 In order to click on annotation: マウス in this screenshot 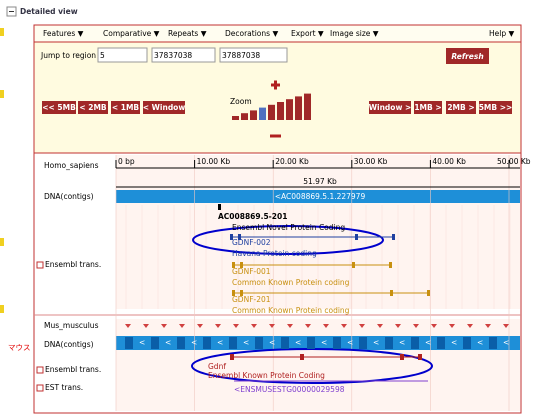, I will do `click(19, 347)`.